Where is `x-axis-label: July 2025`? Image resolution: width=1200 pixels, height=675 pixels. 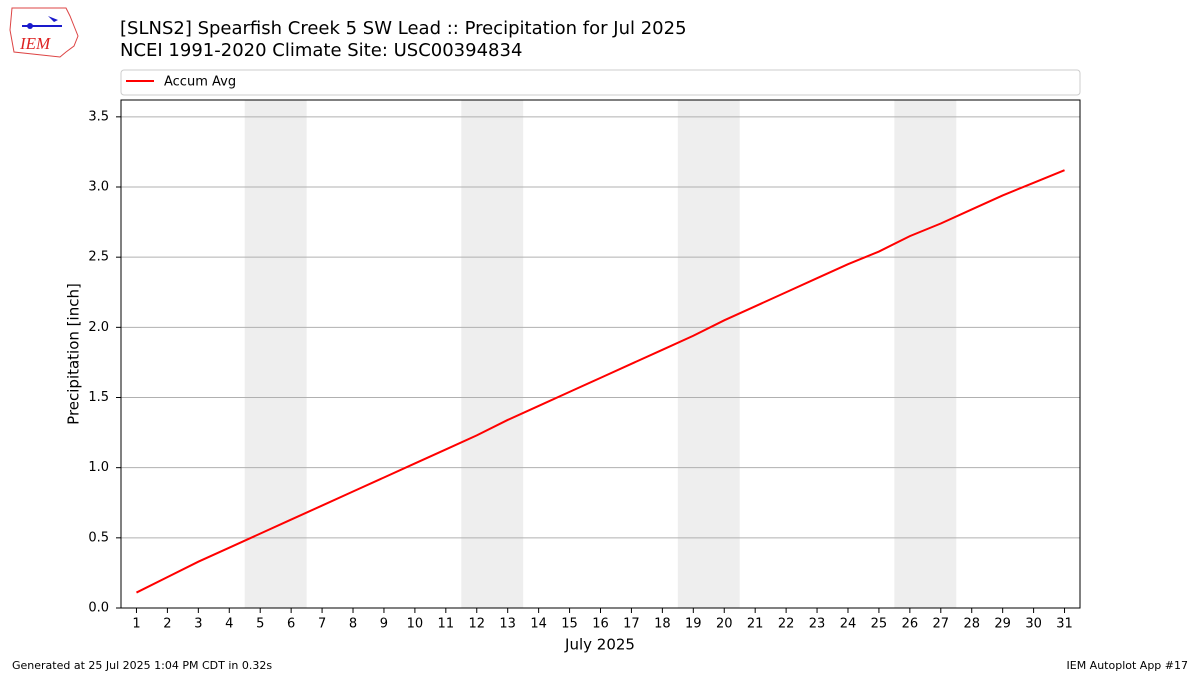
x-axis-label: July 2025 is located at coordinates (599, 645).